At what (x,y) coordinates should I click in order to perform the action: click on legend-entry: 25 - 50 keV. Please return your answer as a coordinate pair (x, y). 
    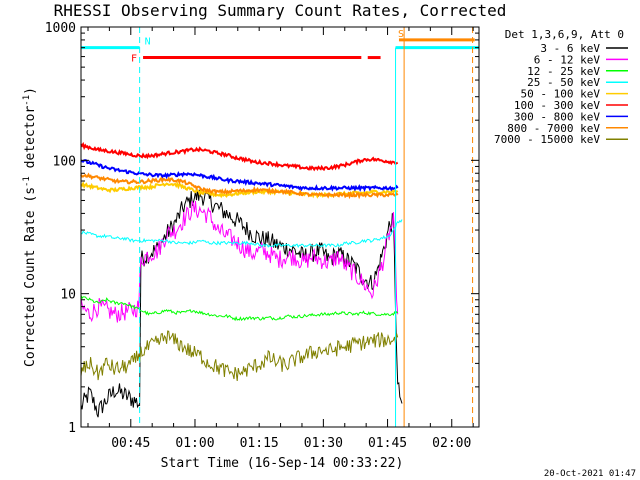
    Looking at the image, I should click on (563, 82).